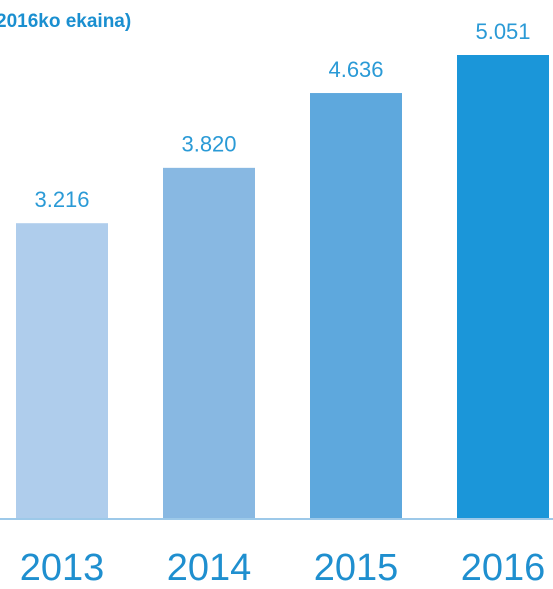 Image resolution: width=553 pixels, height=589 pixels. What do you see at coordinates (355, 69) in the screenshot?
I see `value-label: 4.636` at bounding box center [355, 69].